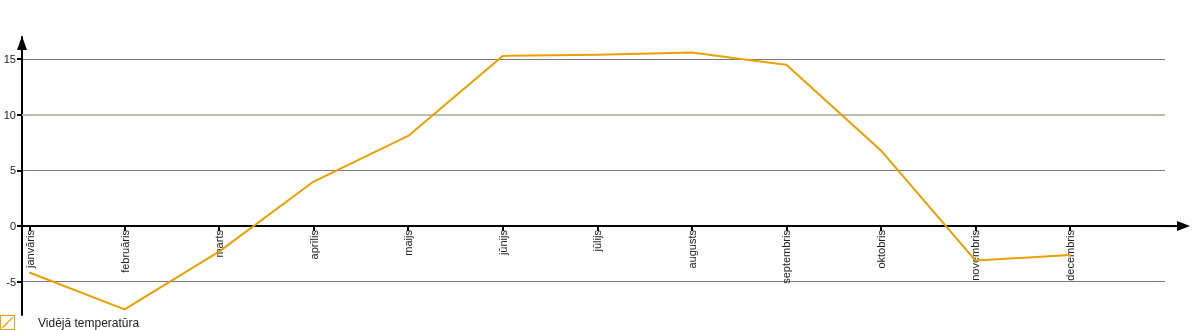 Image resolution: width=1200 pixels, height=330 pixels. What do you see at coordinates (9, 114) in the screenshot?
I see `y-tick-label: 10` at bounding box center [9, 114].